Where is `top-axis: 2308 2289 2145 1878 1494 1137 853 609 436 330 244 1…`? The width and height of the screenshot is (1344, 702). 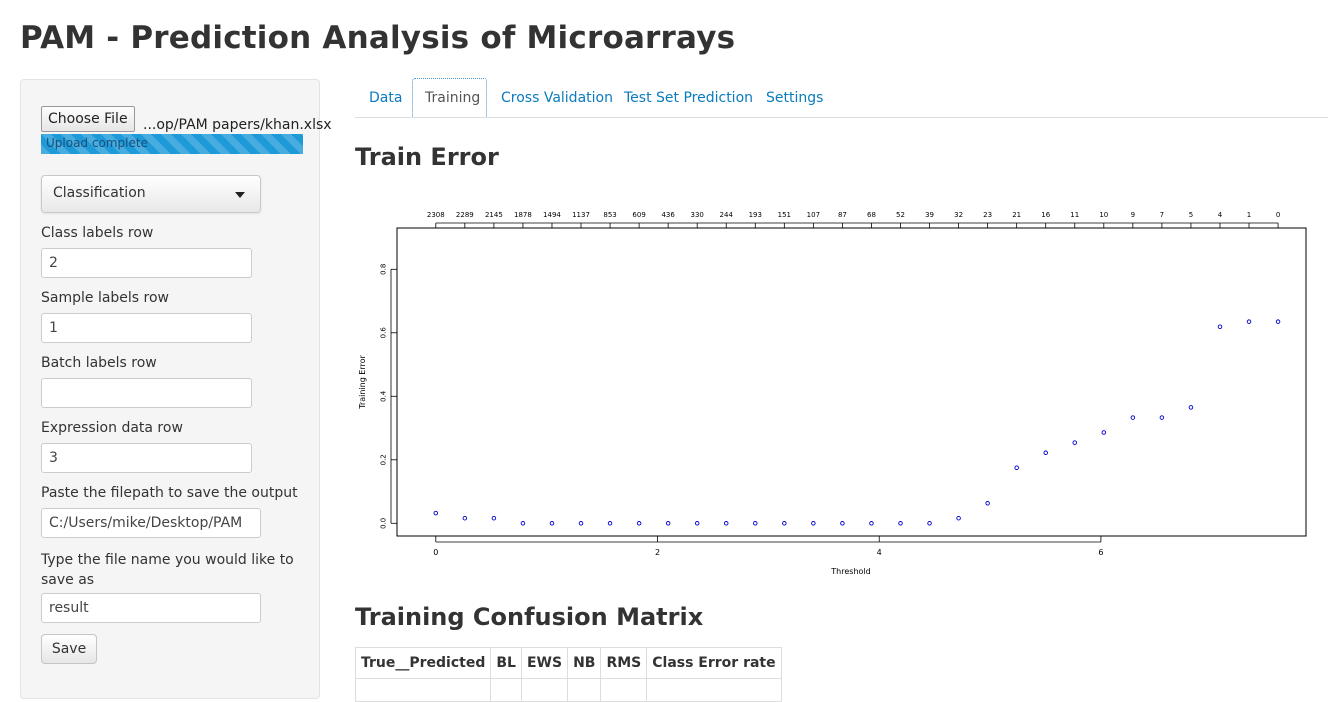 top-axis: 2308 2289 2145 1878 1494 1137 853 609 436 330 244 1… is located at coordinates (853, 219).